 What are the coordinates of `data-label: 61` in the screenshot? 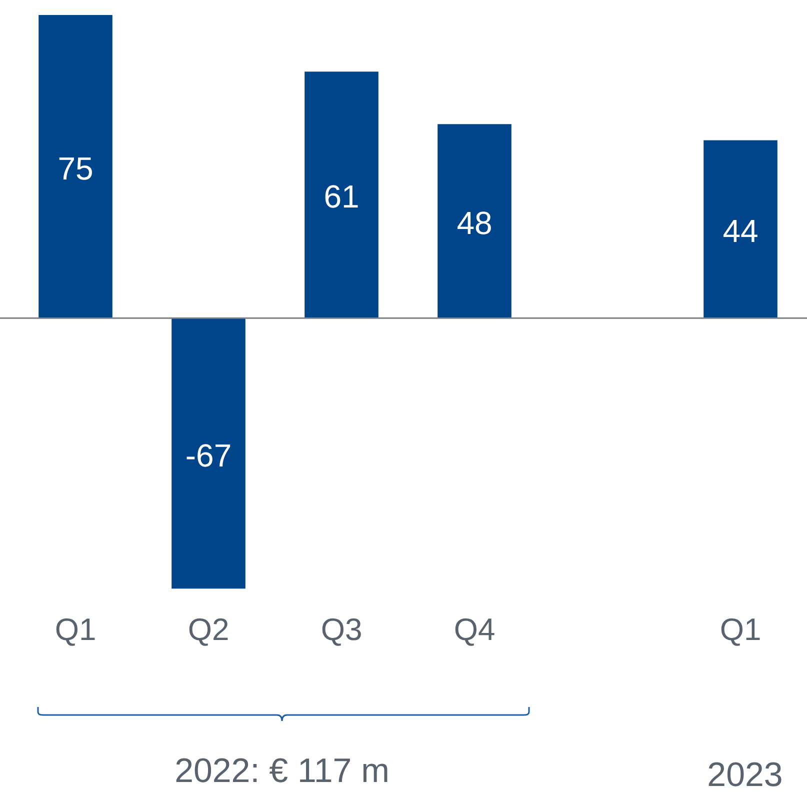 It's located at (342, 196).